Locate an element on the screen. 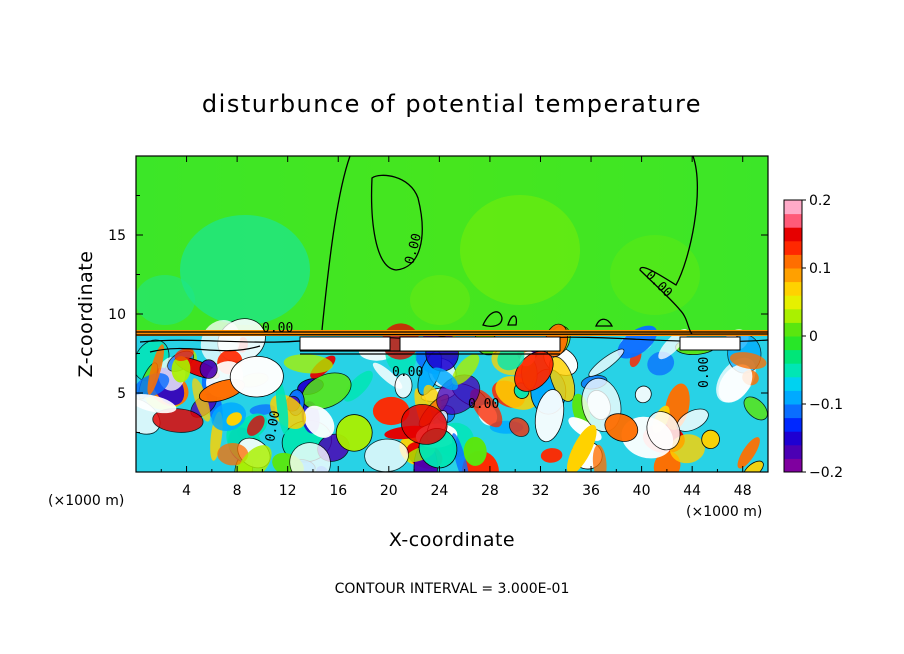 This screenshot has height=654, width=904. contour-label-5: 0.00 is located at coordinates (483, 404).